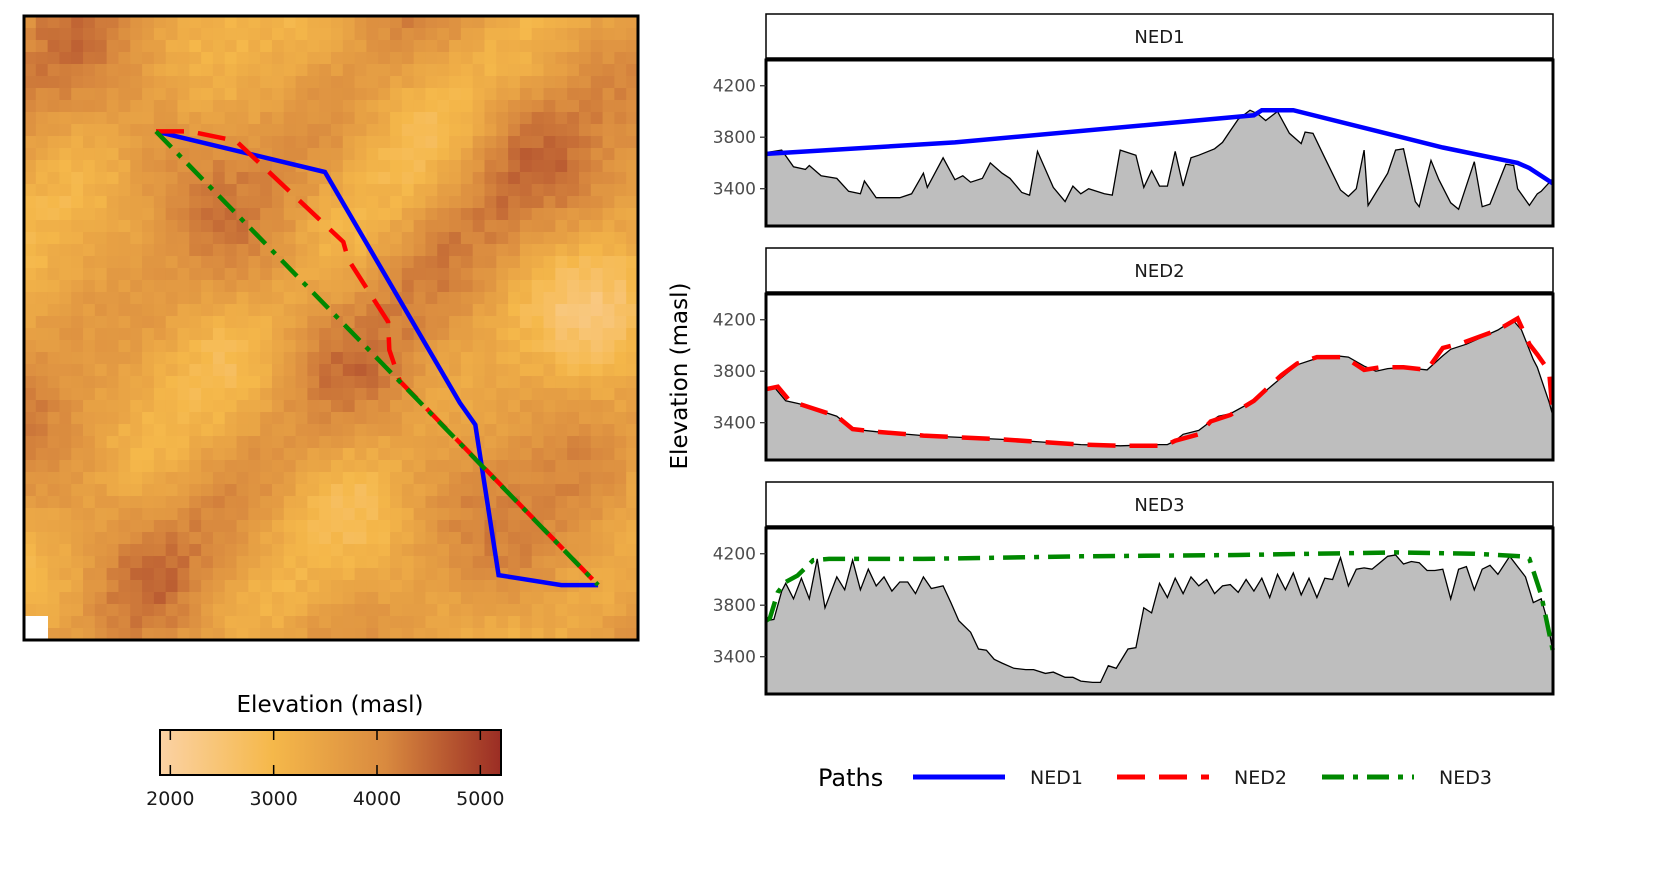 This screenshot has width=1653, height=885. What do you see at coordinates (734, 424) in the screenshot?
I see `y-tick-label: 3400` at bounding box center [734, 424].